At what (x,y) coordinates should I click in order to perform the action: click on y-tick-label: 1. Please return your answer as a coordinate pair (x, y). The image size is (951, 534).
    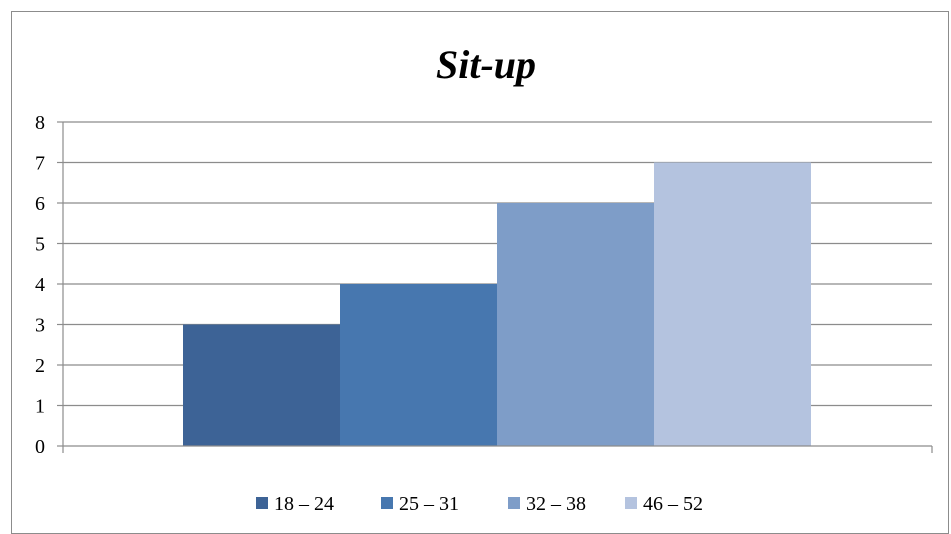
    Looking at the image, I should click on (40, 407).